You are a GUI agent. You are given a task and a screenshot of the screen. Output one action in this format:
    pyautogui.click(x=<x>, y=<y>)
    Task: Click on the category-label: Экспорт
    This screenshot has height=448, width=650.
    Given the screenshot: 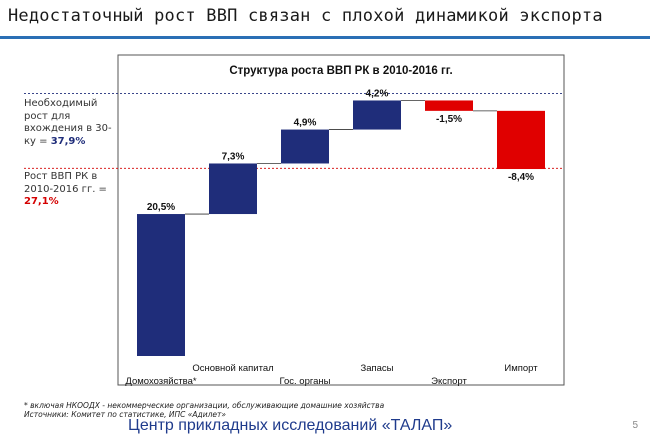 What is the action you would take?
    pyautogui.click(x=449, y=381)
    